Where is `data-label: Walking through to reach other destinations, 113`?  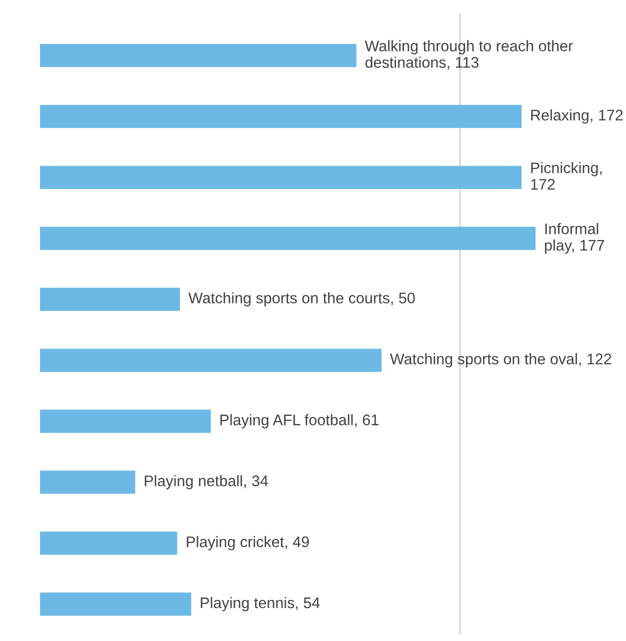 data-label: Walking through to reach other destinations, 113 is located at coordinates (468, 55).